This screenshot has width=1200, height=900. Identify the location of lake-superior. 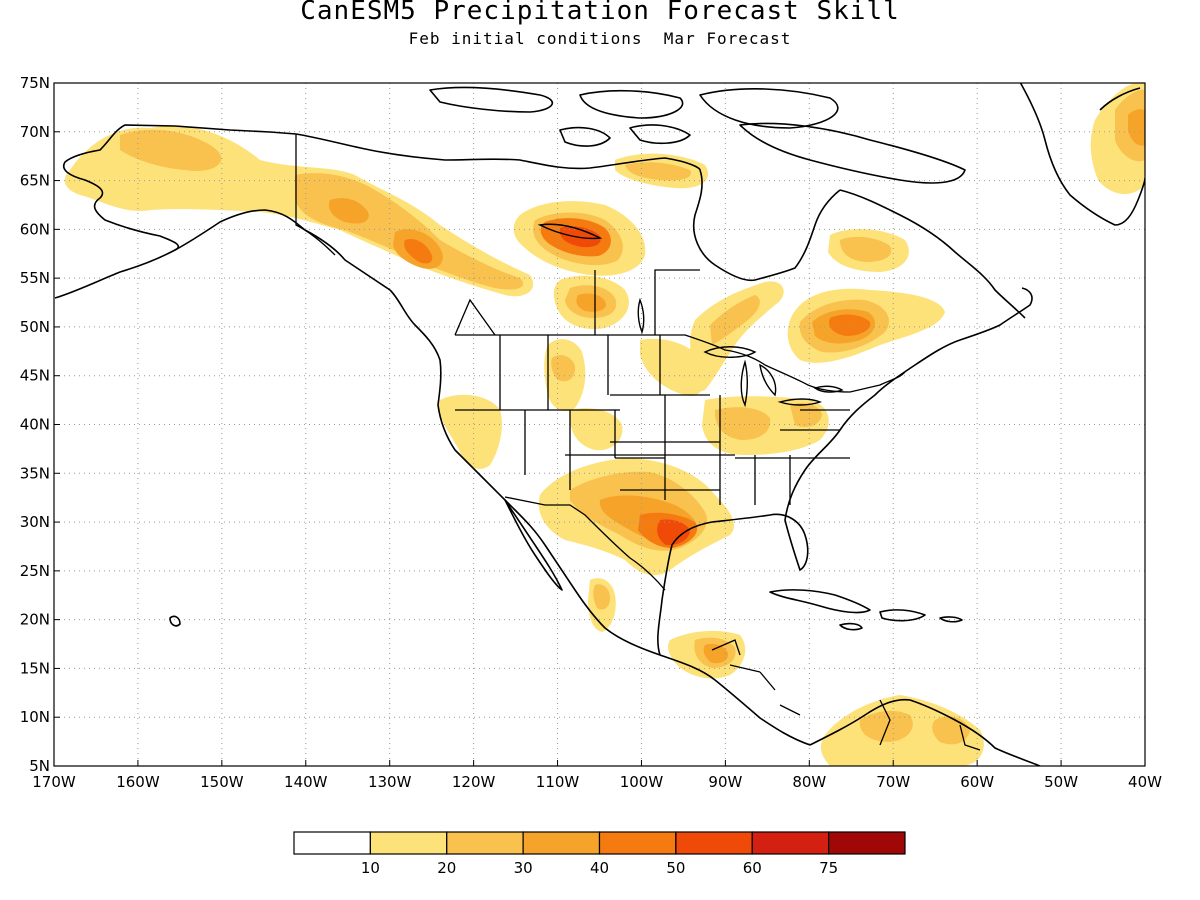
(730, 352).